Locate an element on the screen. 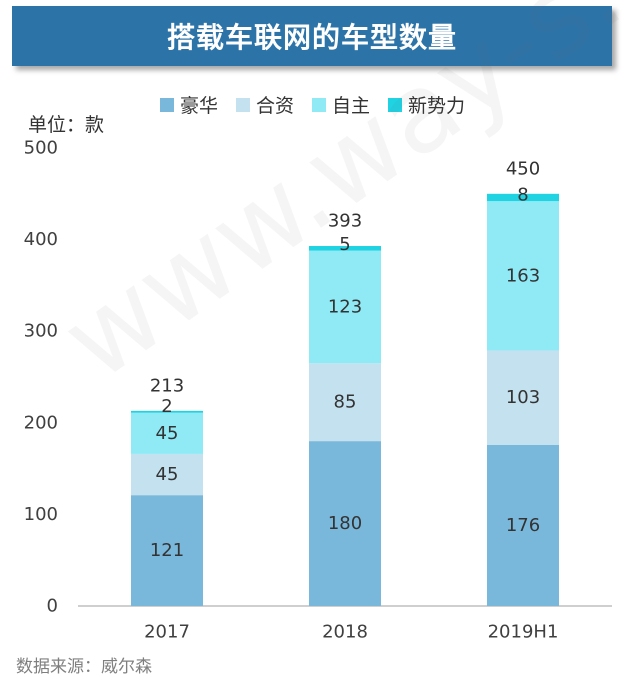 The image size is (635, 689). legend-item-joint-venture: 合资 is located at coordinates (265, 104).